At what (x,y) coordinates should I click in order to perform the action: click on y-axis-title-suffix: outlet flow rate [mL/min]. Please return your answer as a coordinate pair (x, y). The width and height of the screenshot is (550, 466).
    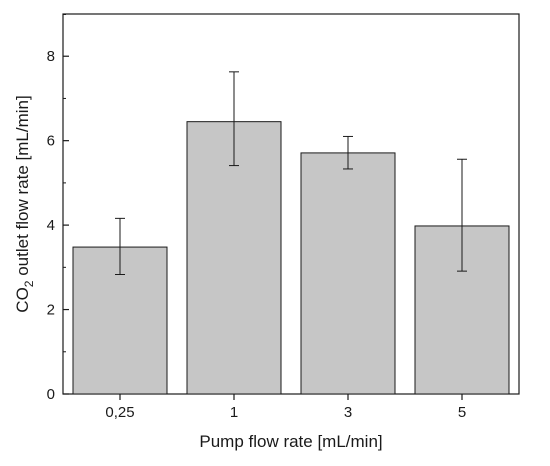
    Looking at the image, I should click on (22, 187).